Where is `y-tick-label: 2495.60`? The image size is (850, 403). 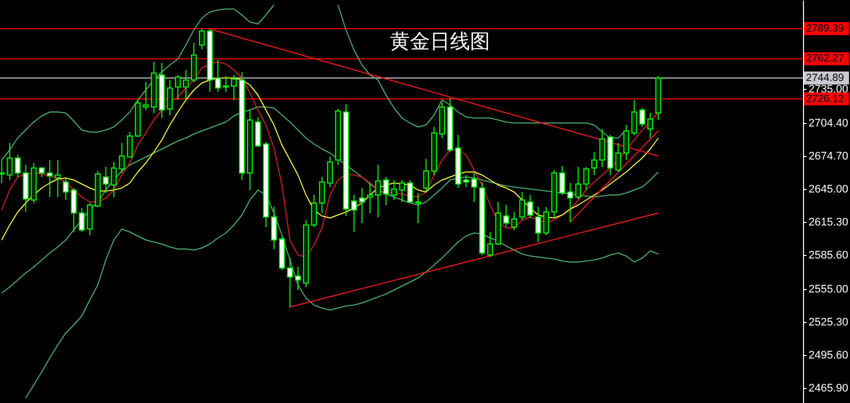
y-tick-label: 2495.60 is located at coordinates (828, 356).